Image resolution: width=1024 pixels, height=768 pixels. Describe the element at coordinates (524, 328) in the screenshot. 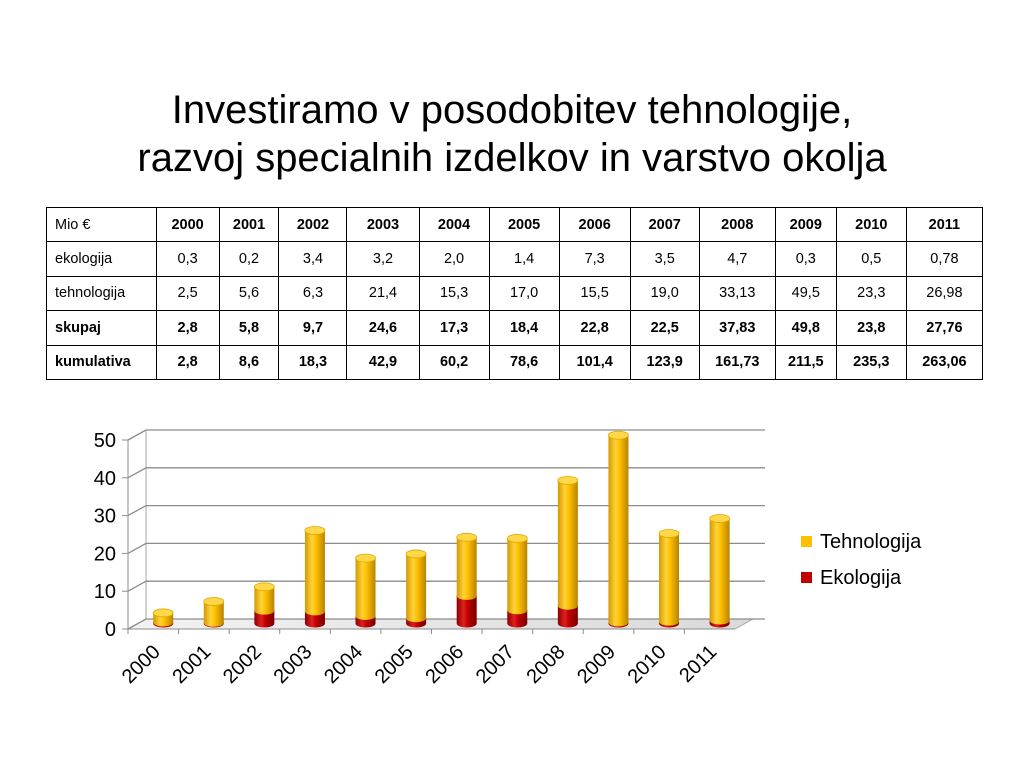

I see `table-cell: 18,4` at that location.